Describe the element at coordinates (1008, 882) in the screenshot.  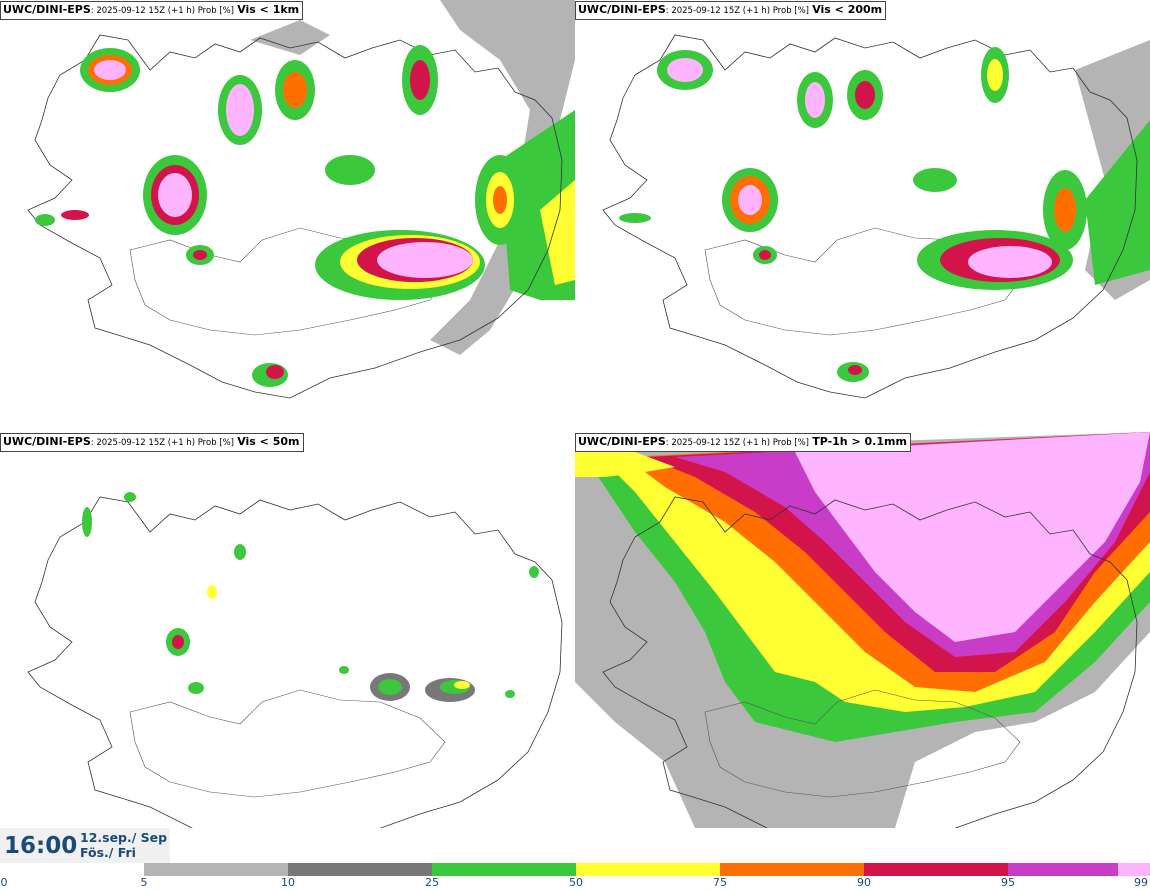
I see `colorbar-tick: 95` at that location.